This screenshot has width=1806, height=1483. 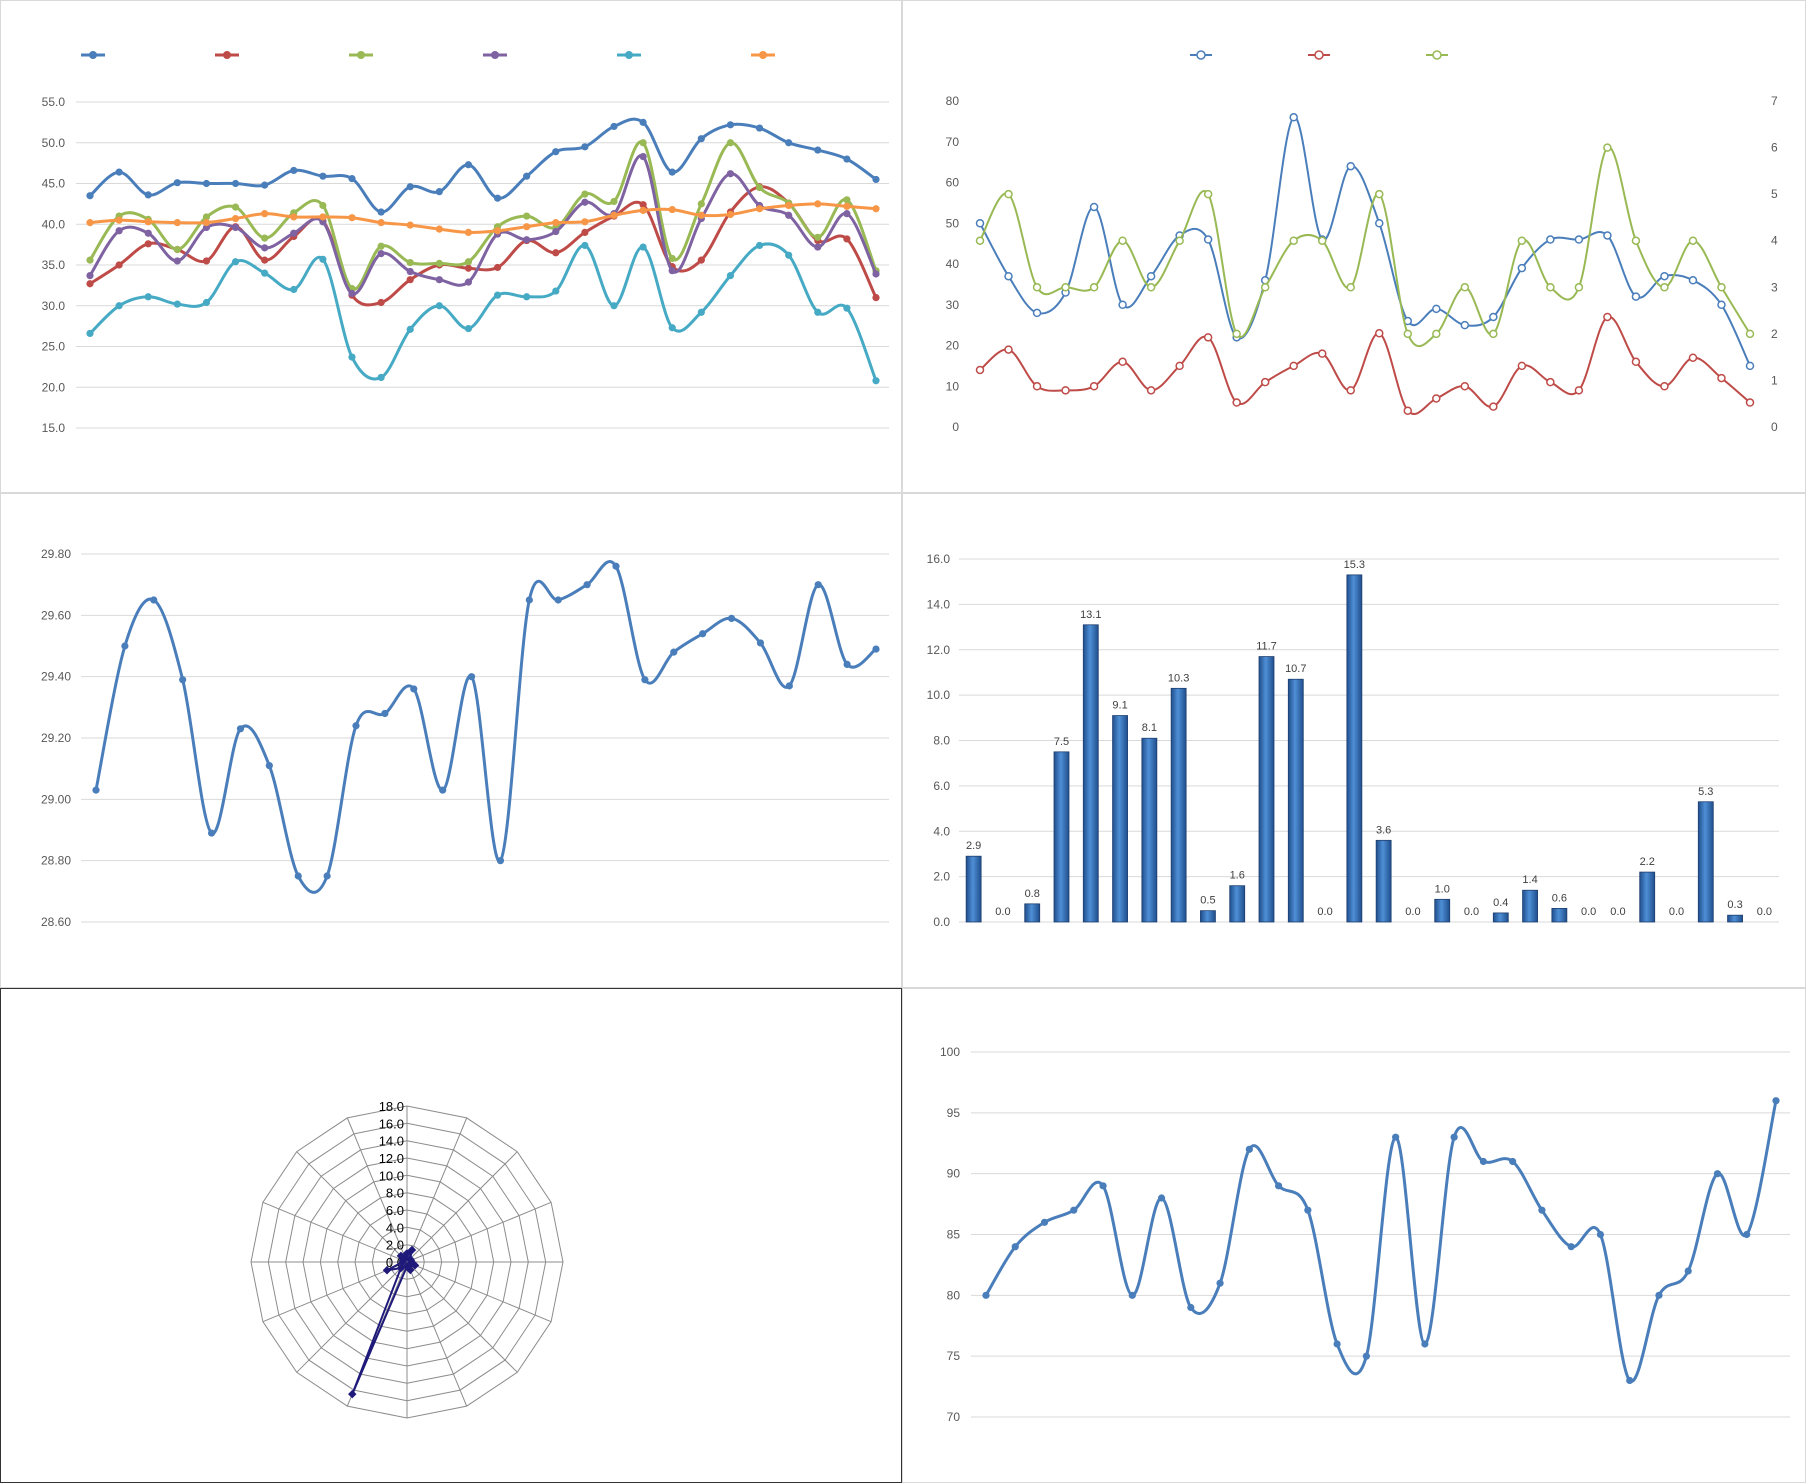 What do you see at coordinates (939, 695) in the screenshot?
I see `y-tick-label: 10.0` at bounding box center [939, 695].